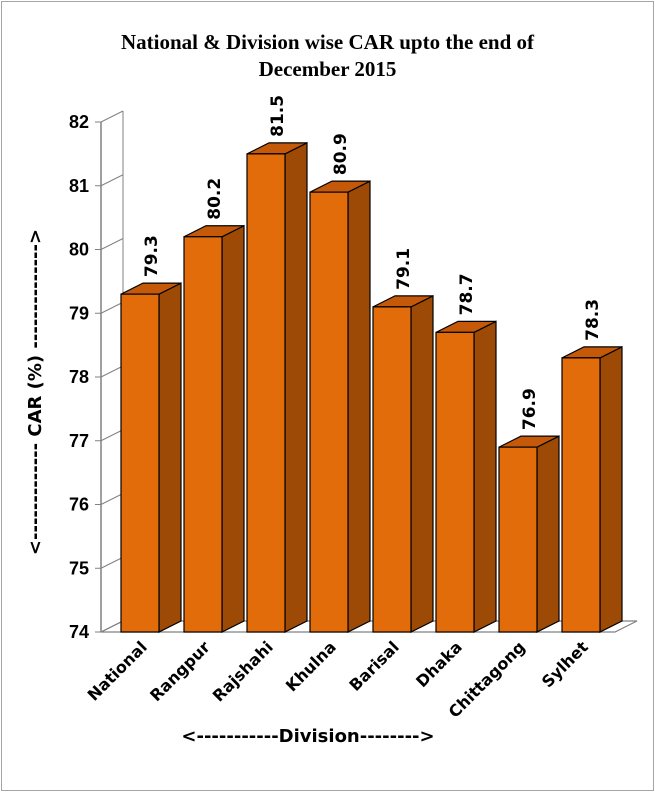 This screenshot has height=792, width=655. Describe the element at coordinates (152, 256) in the screenshot. I see `data-label: 79.3` at that location.